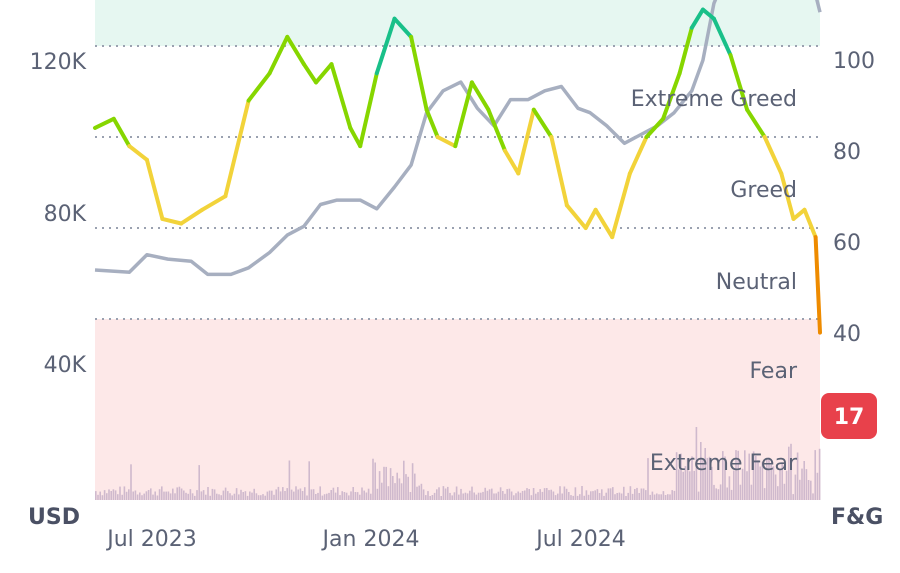 Image resolution: width=900 pixels, height=573 pixels. What do you see at coordinates (847, 243) in the screenshot?
I see `right-axis-tick: 60` at bounding box center [847, 243].